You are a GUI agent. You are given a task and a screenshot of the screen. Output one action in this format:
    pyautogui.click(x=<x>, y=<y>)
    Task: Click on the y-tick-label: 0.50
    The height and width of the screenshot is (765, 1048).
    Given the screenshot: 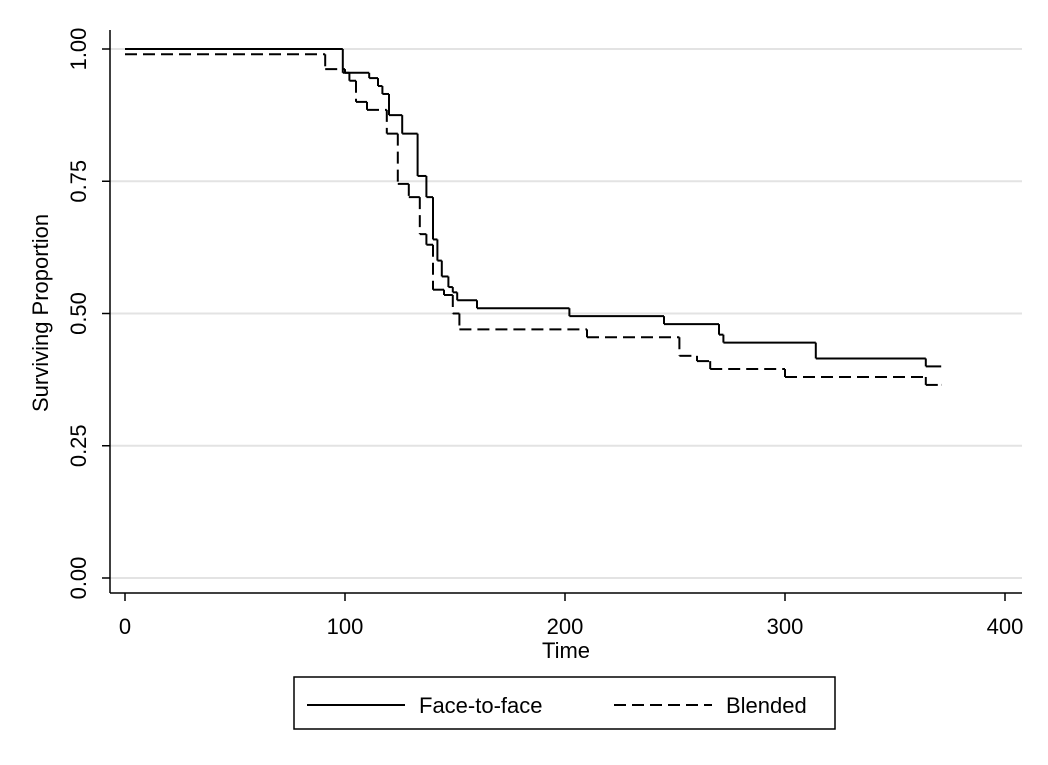 What is the action you would take?
    pyautogui.click(x=78, y=313)
    